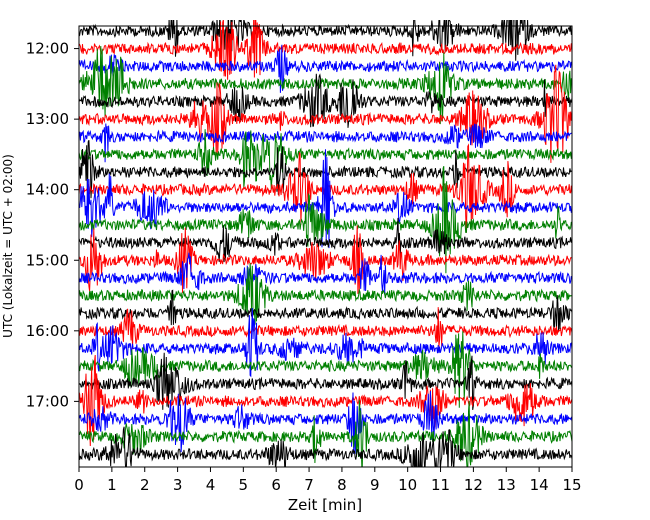  What do you see at coordinates (47, 260) in the screenshot?
I see `y-tick-label: 15:00` at bounding box center [47, 260].